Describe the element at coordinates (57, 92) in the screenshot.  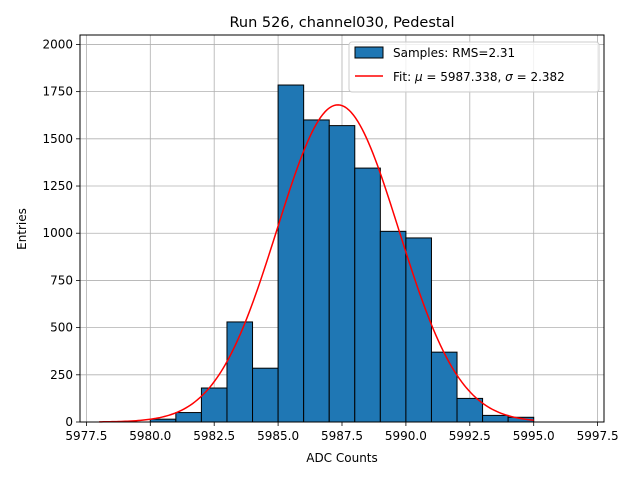
I see `y-tick-label: 1750` at that location.